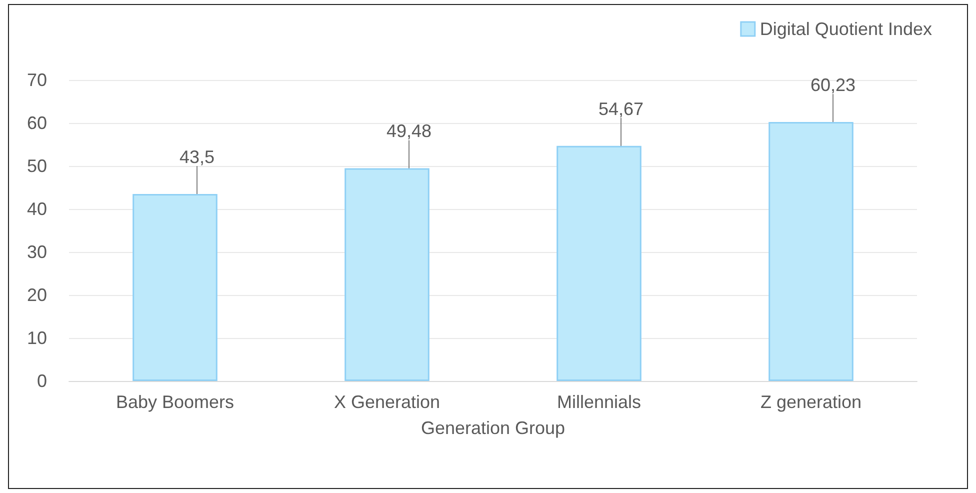 This screenshot has height=493, width=976. Describe the element at coordinates (621, 108) in the screenshot. I see `data-label: 54,67` at that location.